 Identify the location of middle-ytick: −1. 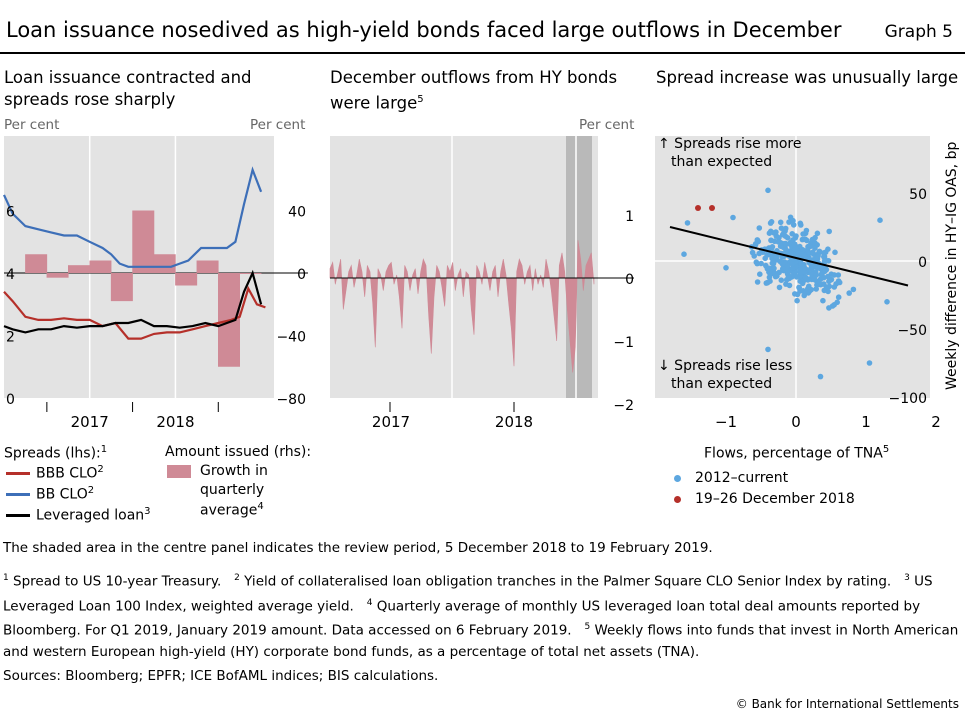
(623, 343).